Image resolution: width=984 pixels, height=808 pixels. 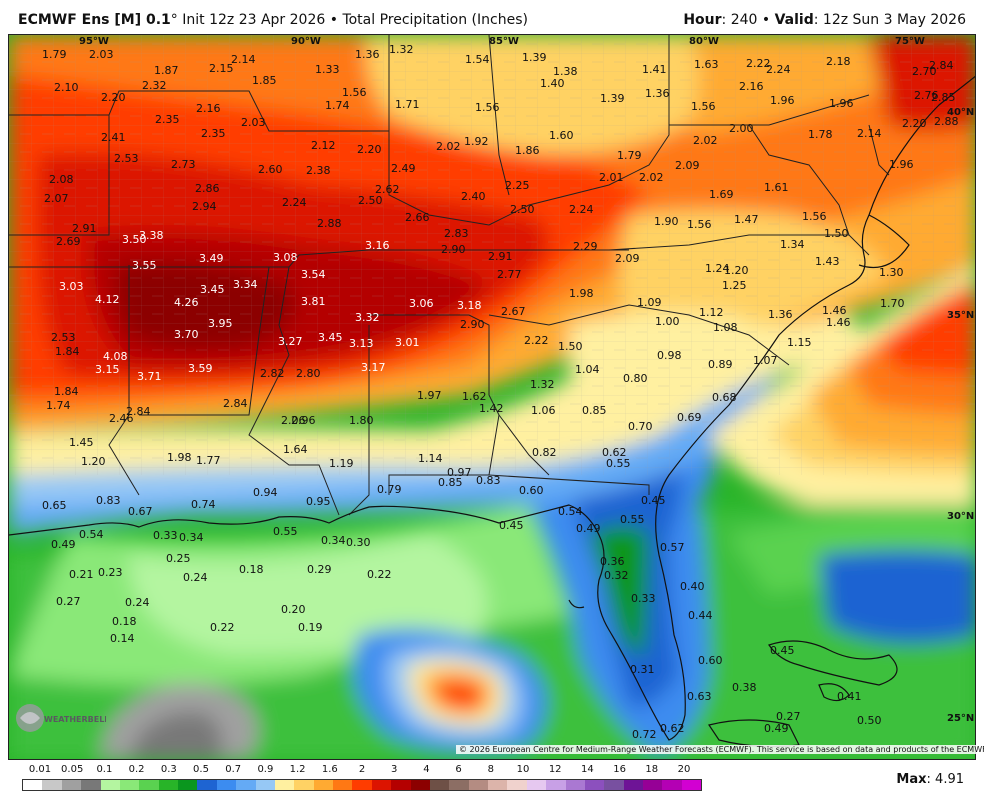 I want to click on precip-value: 0.23, so click(x=110, y=572).